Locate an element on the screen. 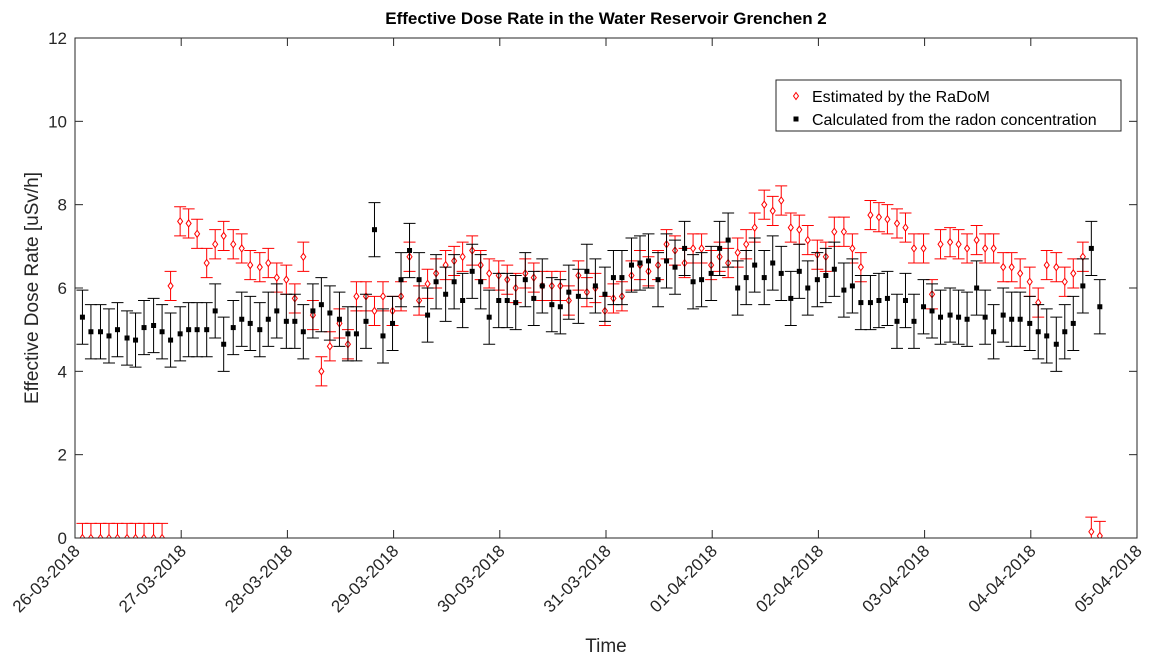  legend-marker is located at coordinates (796, 96).